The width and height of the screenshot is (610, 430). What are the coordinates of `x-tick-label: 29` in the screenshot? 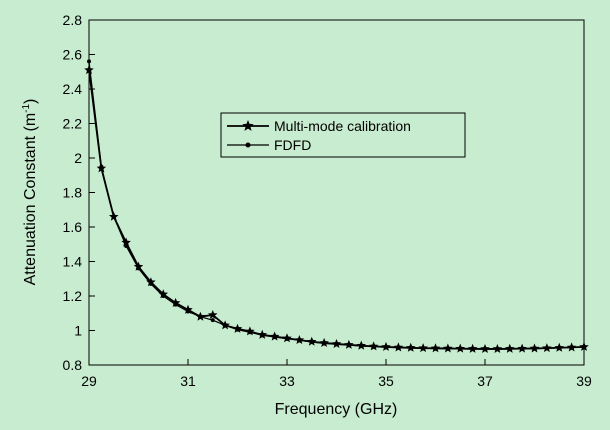 It's located at (89, 381).